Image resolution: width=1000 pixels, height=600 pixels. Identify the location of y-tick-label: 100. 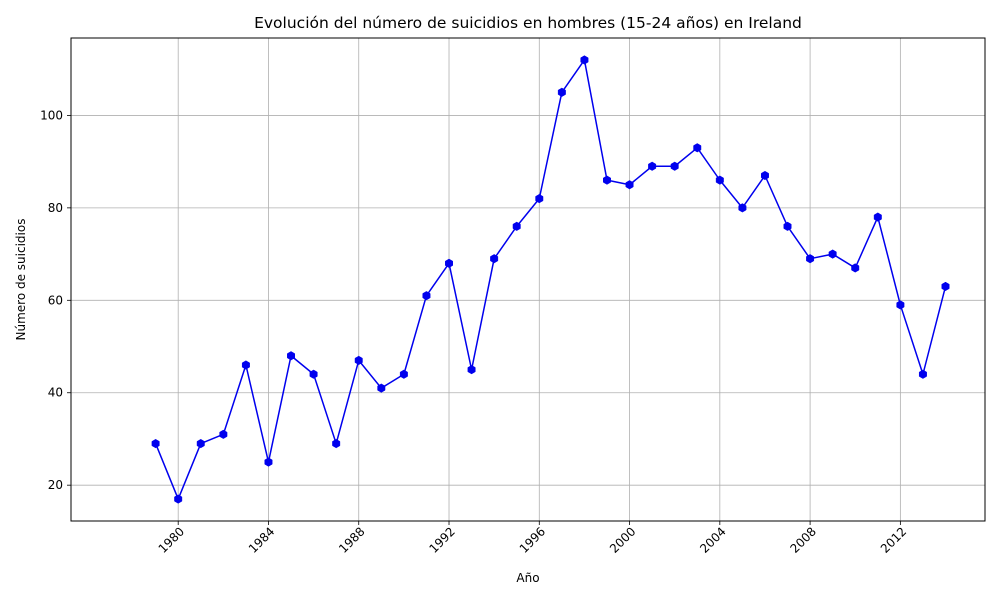
(51, 115).